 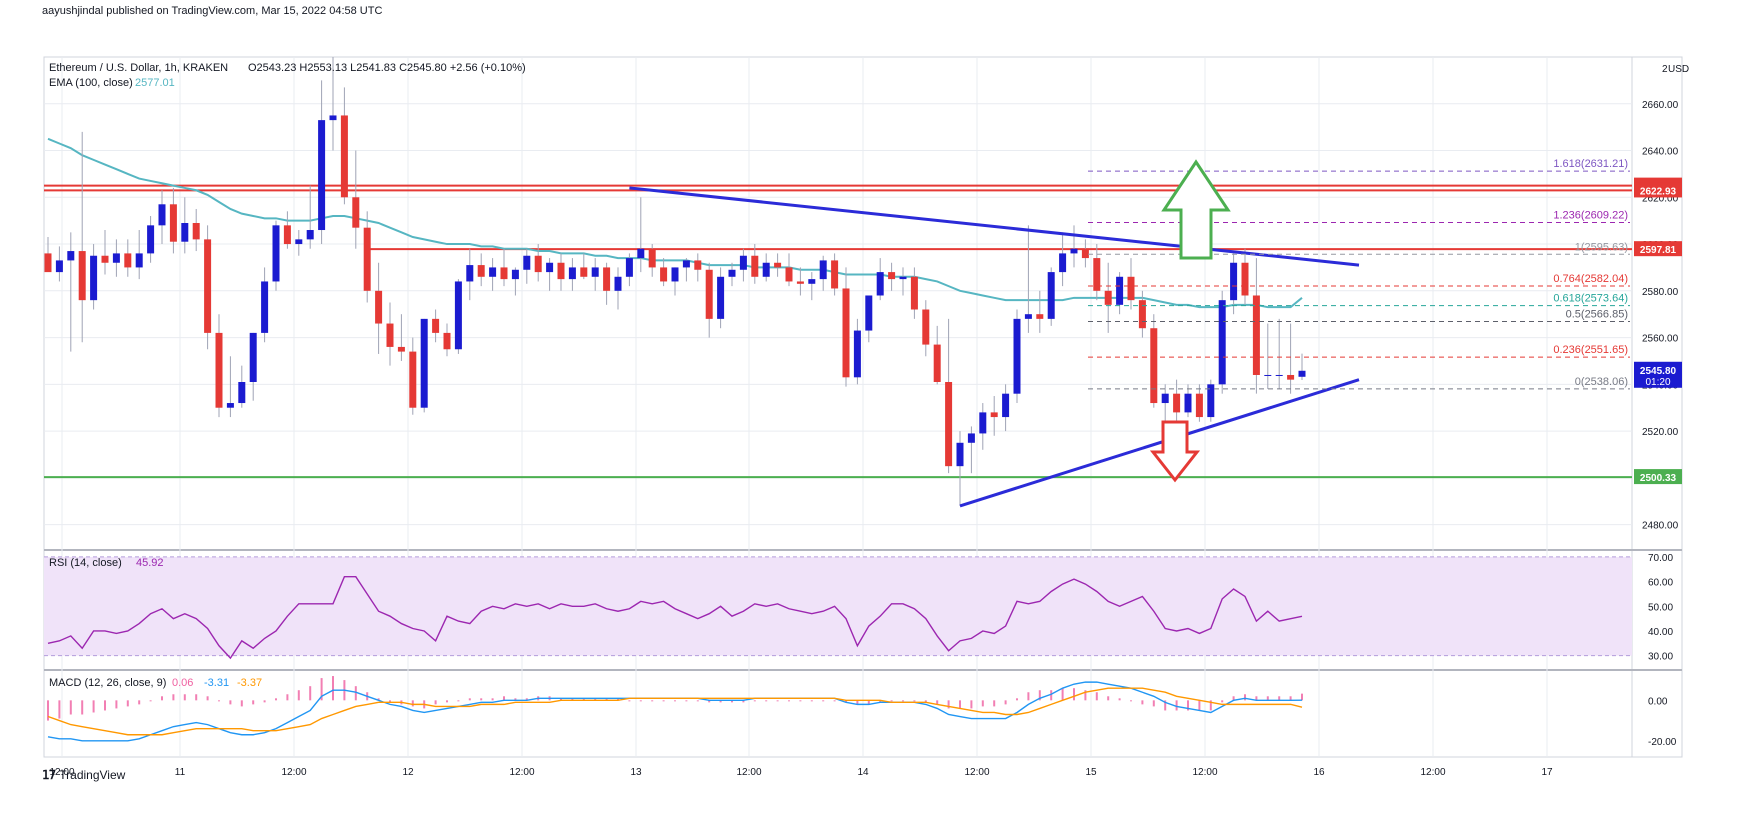 What do you see at coordinates (49, 775) in the screenshot?
I see `tradingview-mark-icon: 𝟣𝟩` at bounding box center [49, 775].